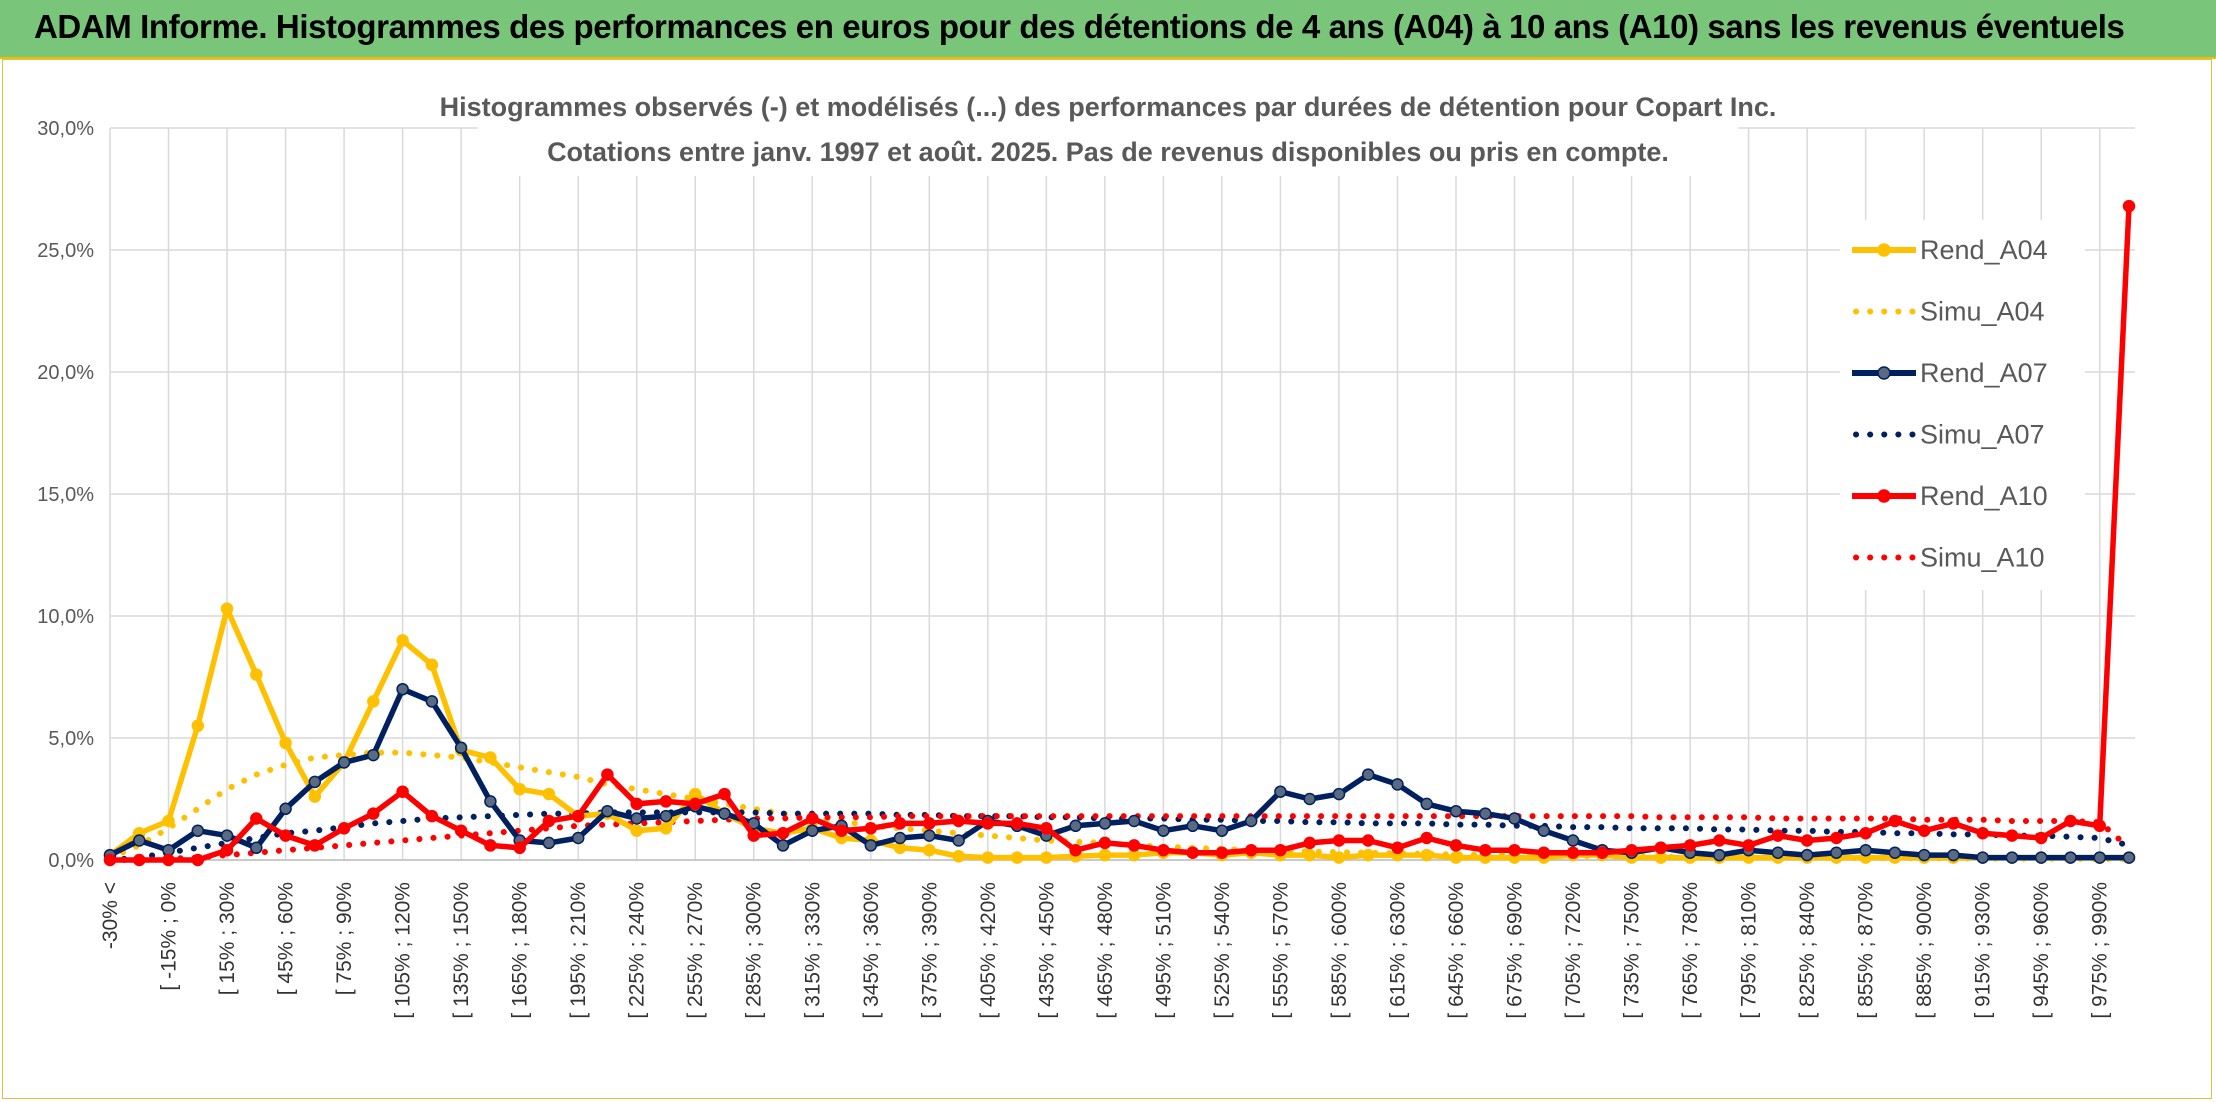  What do you see at coordinates (520, 950) in the screenshot?
I see `x-tick-label: [ 165% ; 180%` at bounding box center [520, 950].